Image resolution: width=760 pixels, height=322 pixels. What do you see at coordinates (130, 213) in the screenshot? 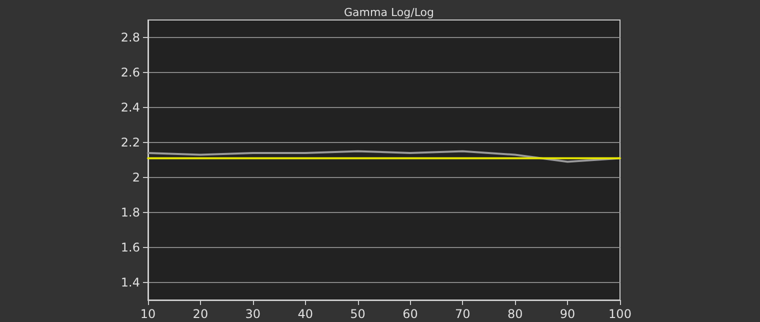
I see `y-tick-label: 1.8` at bounding box center [130, 213].